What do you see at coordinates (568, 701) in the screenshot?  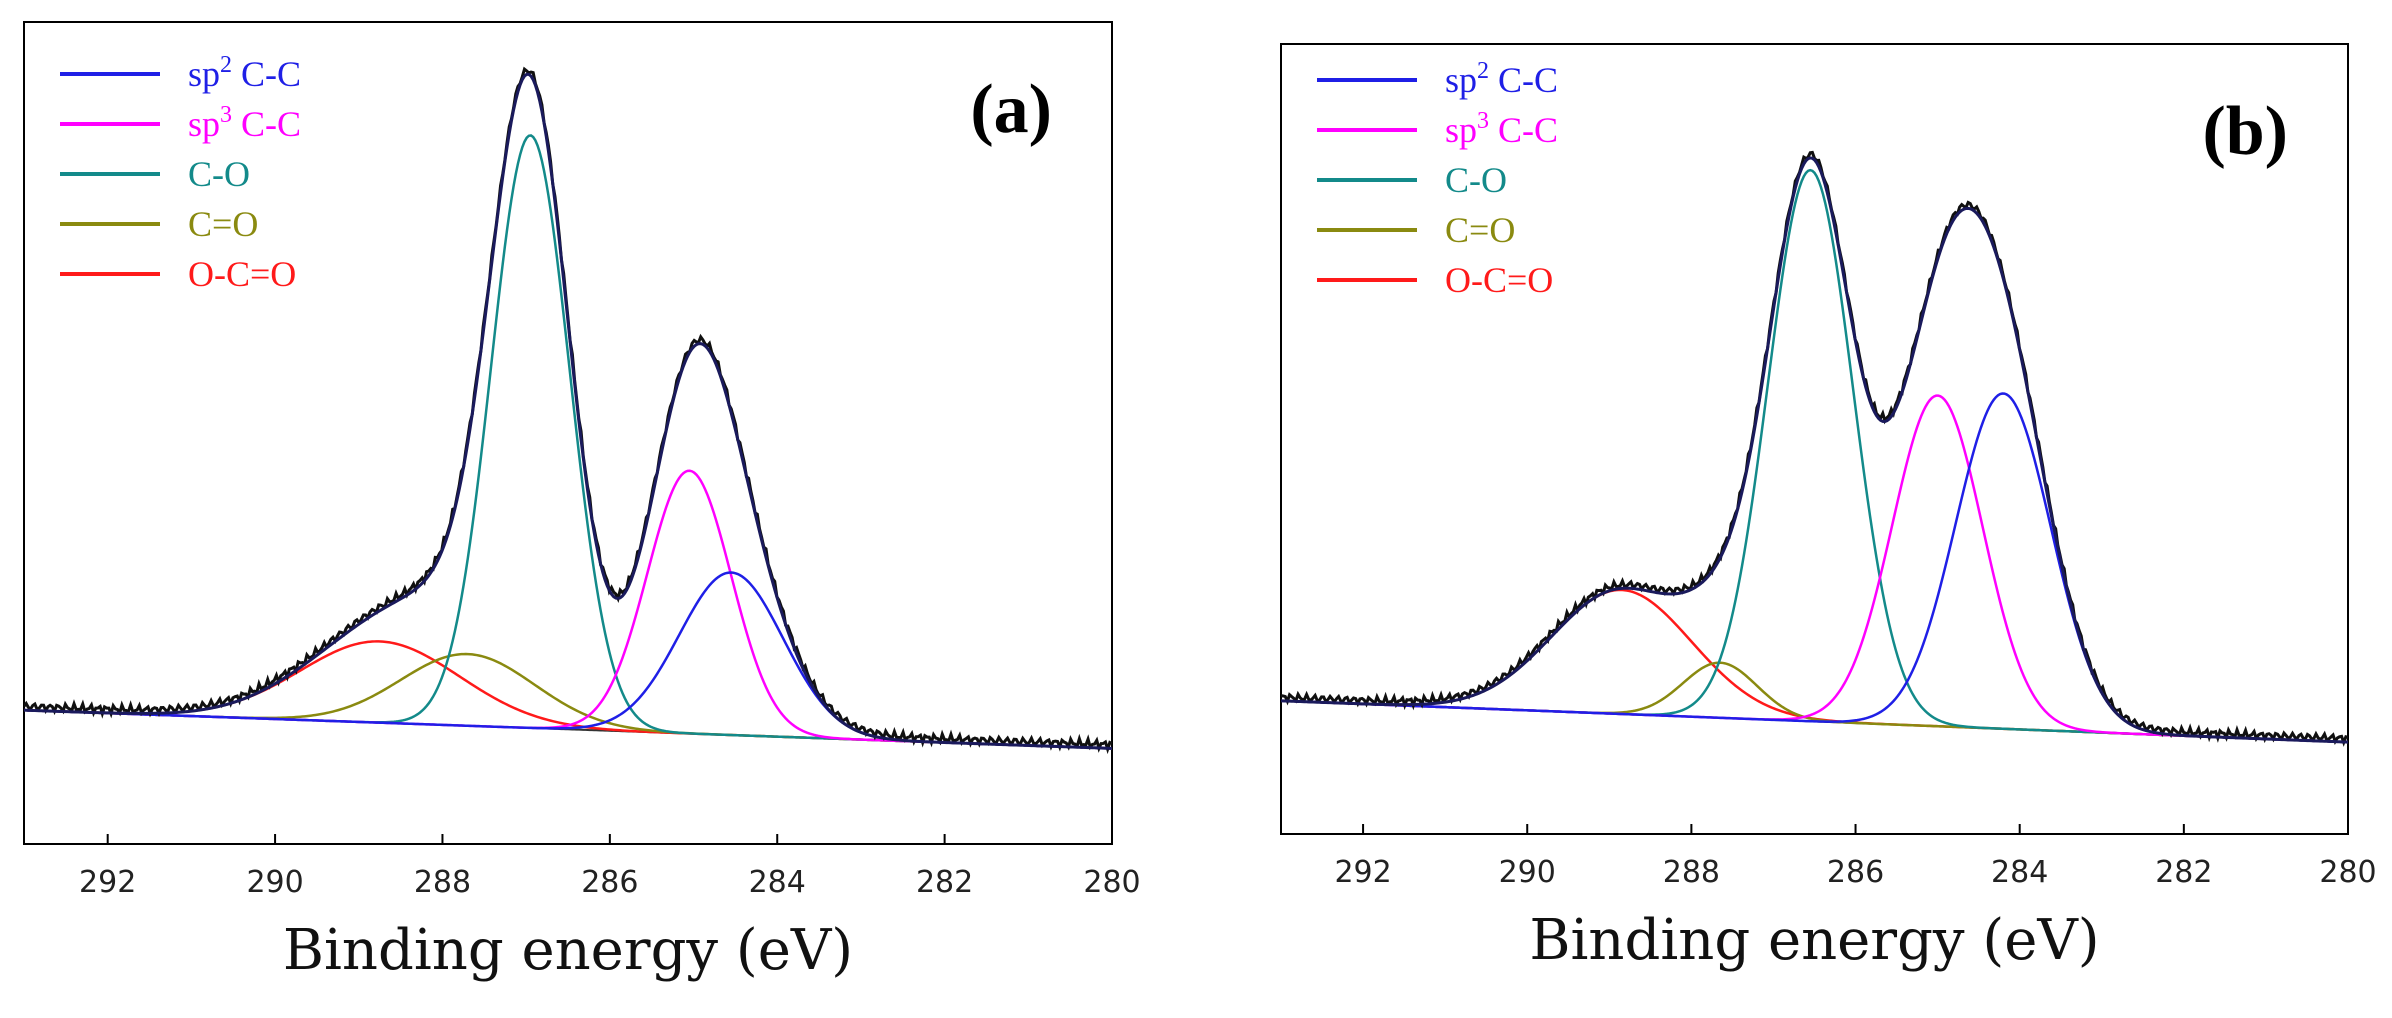 I see `series-cdo` at bounding box center [568, 701].